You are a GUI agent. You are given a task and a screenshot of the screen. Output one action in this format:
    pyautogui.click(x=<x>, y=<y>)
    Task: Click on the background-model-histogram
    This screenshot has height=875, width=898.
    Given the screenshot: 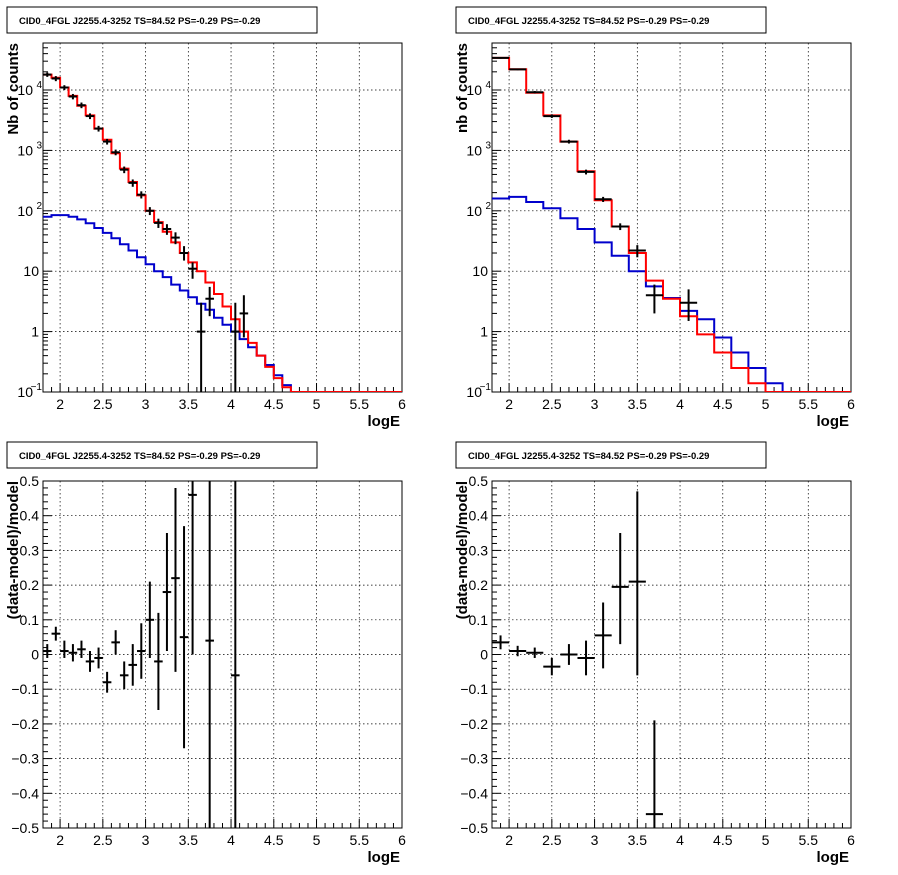 What is the action you would take?
    pyautogui.click(x=222, y=303)
    